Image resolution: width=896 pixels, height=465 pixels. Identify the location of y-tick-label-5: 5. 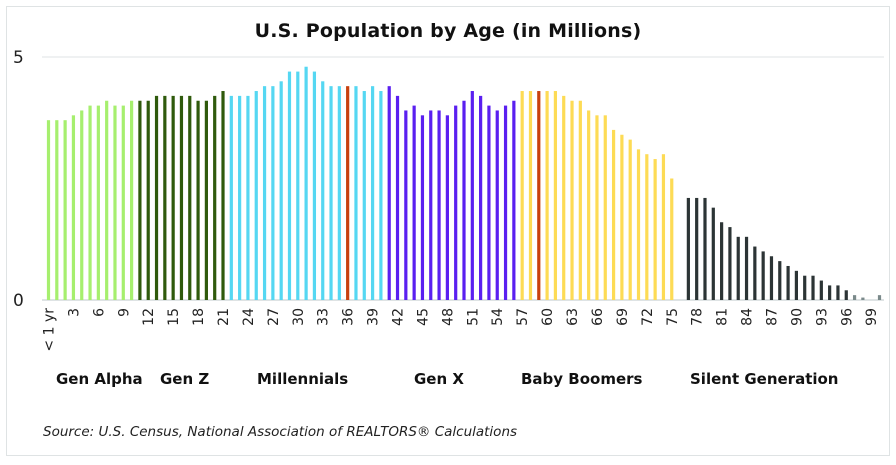
(18, 58).